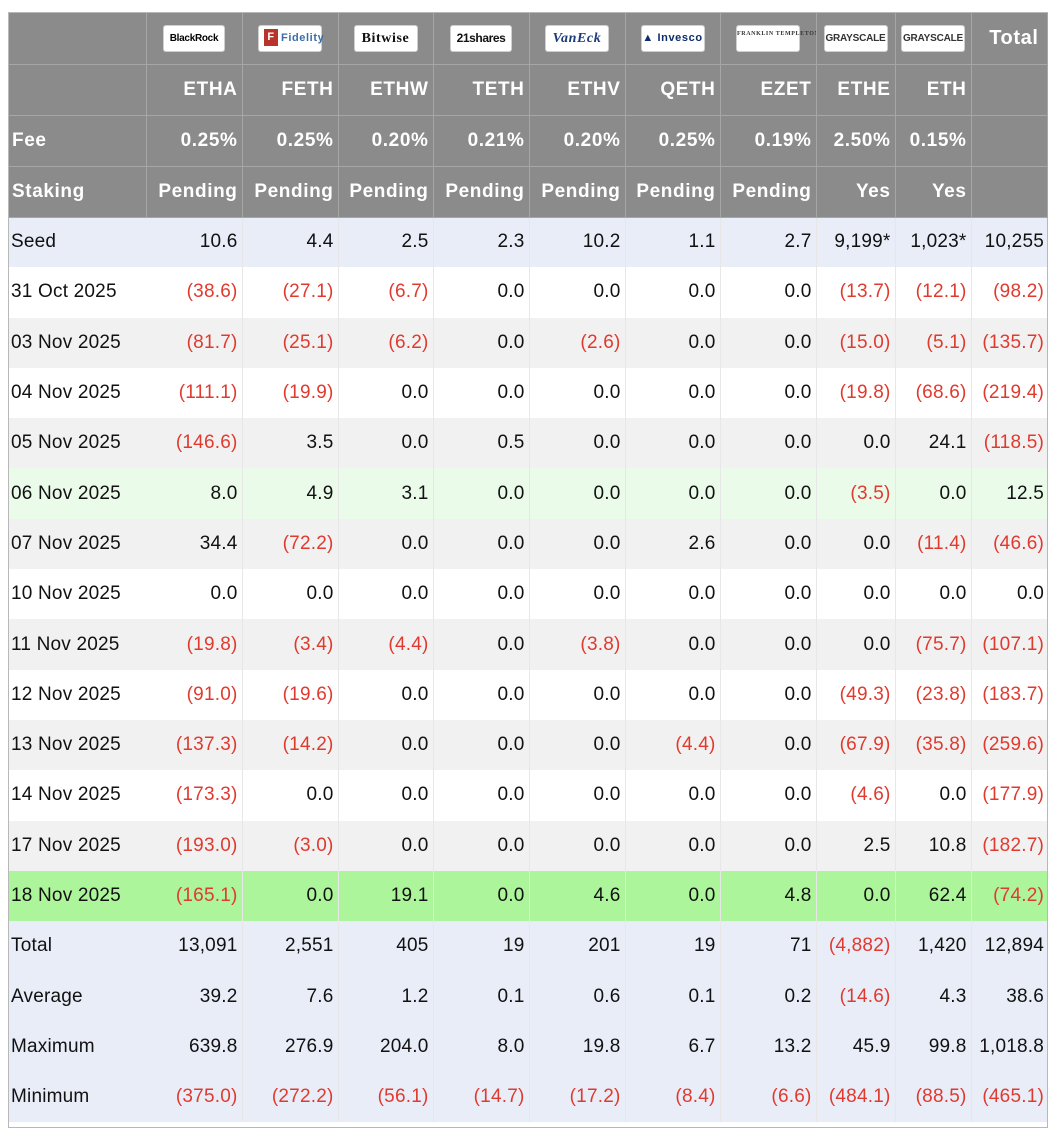  What do you see at coordinates (1009, 594) in the screenshot?
I see `row-total-cell: 0.0` at bounding box center [1009, 594].